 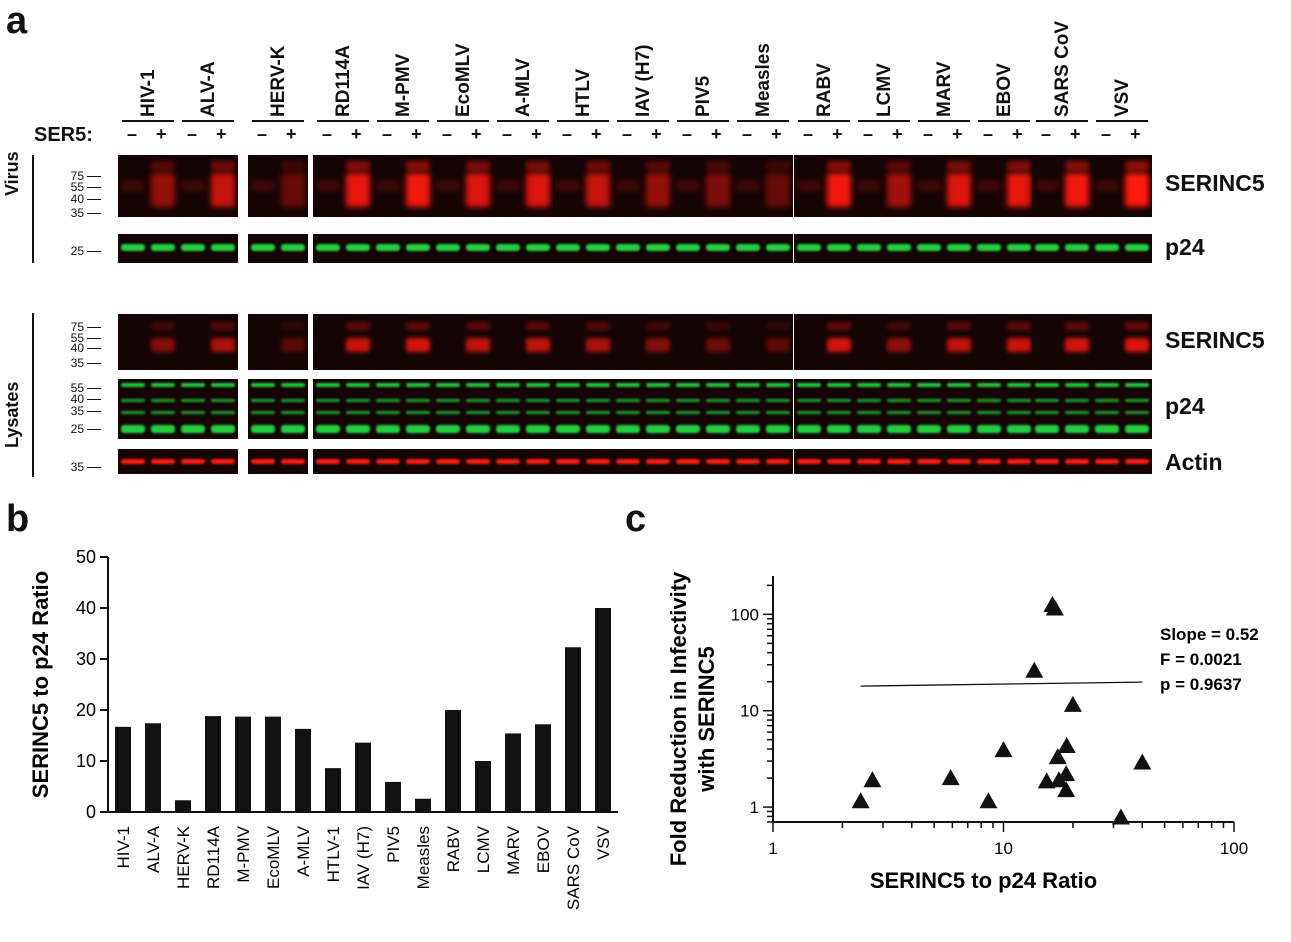 I want to click on x-tick-label: MARV, so click(x=513, y=849).